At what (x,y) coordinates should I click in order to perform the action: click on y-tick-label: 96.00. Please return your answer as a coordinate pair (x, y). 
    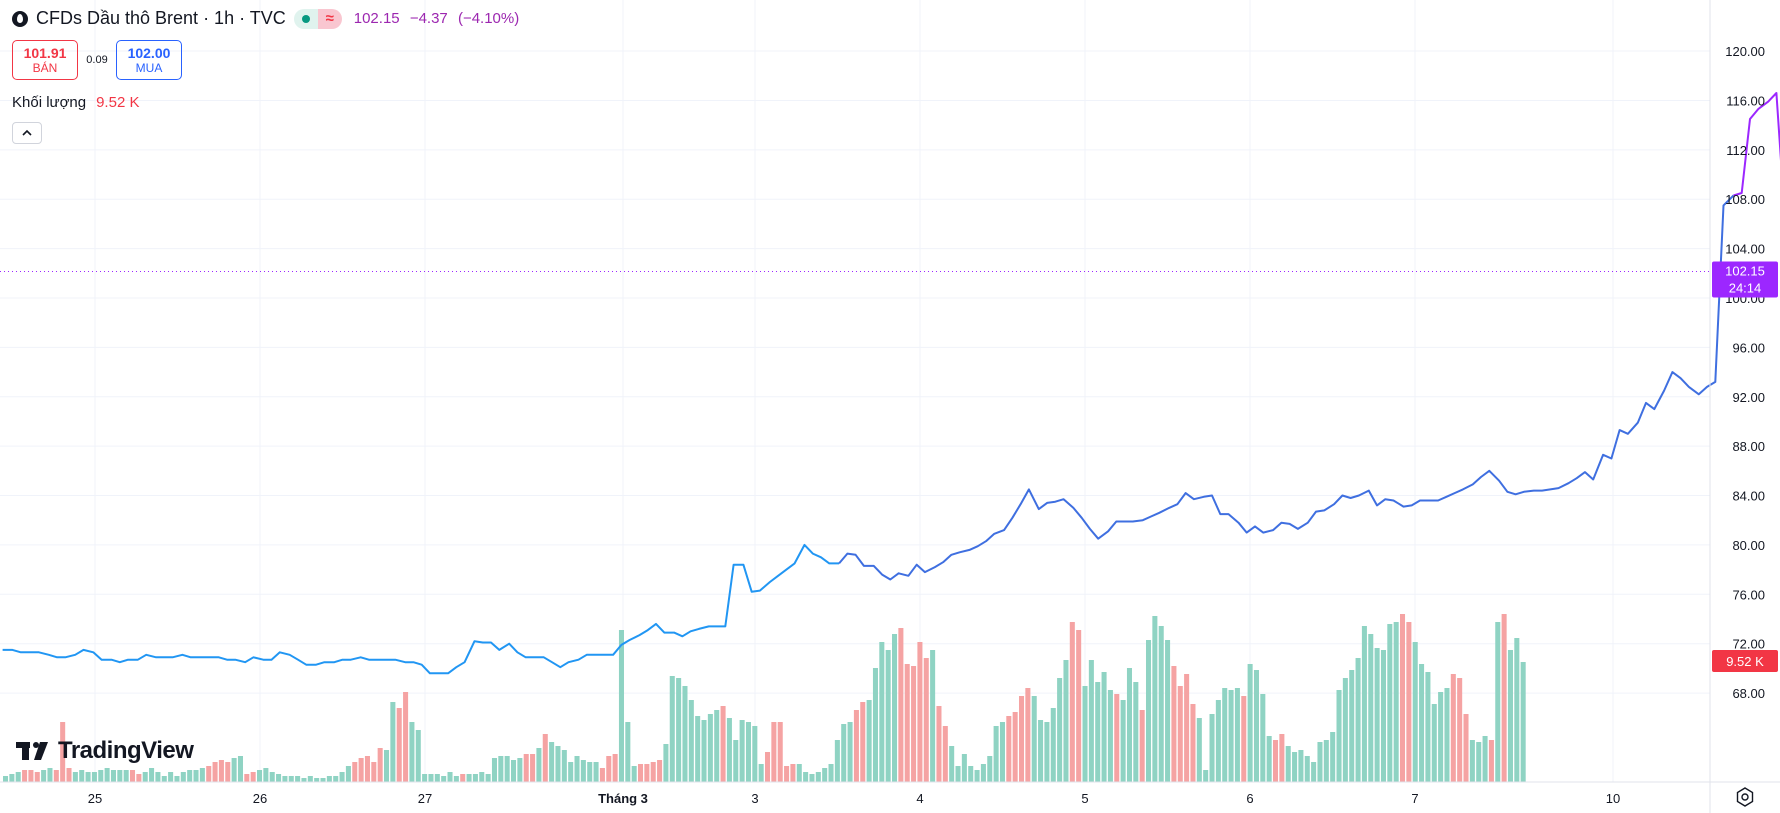
    Looking at the image, I should click on (1748, 347).